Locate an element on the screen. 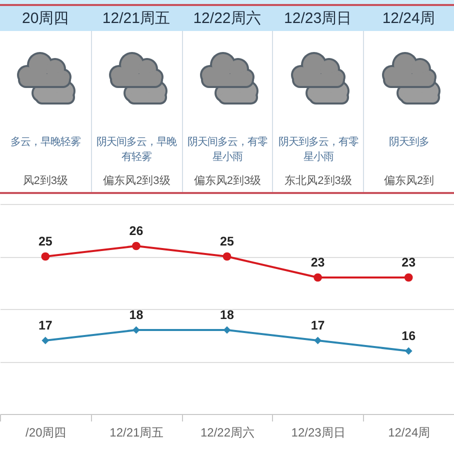 Image resolution: width=454 pixels, height=454 pixels. x-tick-label: 12/22周六 is located at coordinates (227, 433).